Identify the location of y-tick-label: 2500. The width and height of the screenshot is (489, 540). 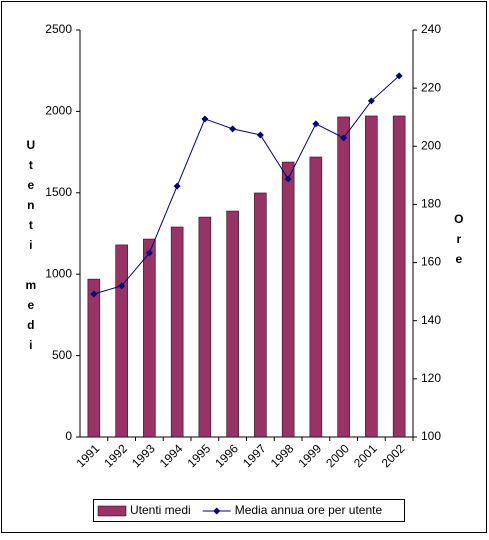
(58, 29).